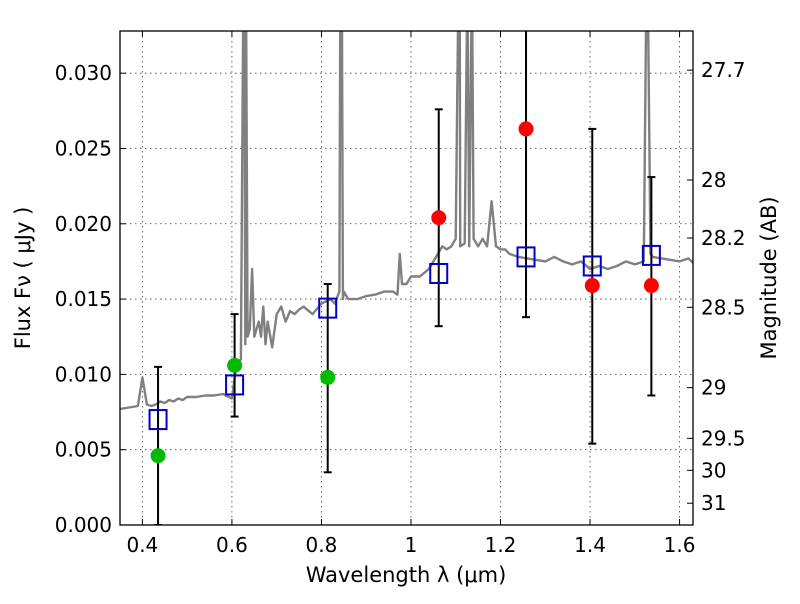  I want to click on x-tick-label: 0.8, so click(322, 545).